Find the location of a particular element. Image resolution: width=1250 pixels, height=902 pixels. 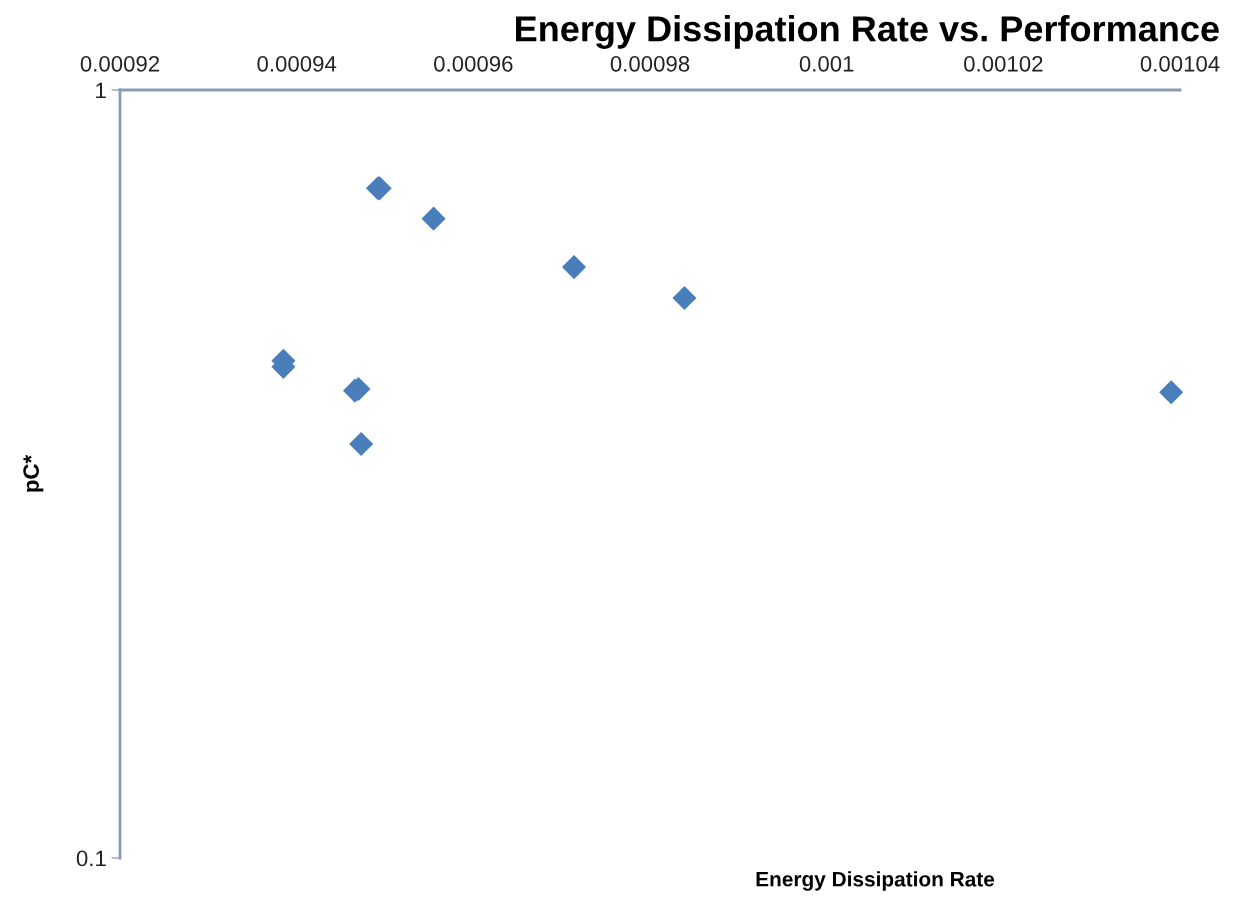

y-axis-title: pC* is located at coordinates (33, 473).